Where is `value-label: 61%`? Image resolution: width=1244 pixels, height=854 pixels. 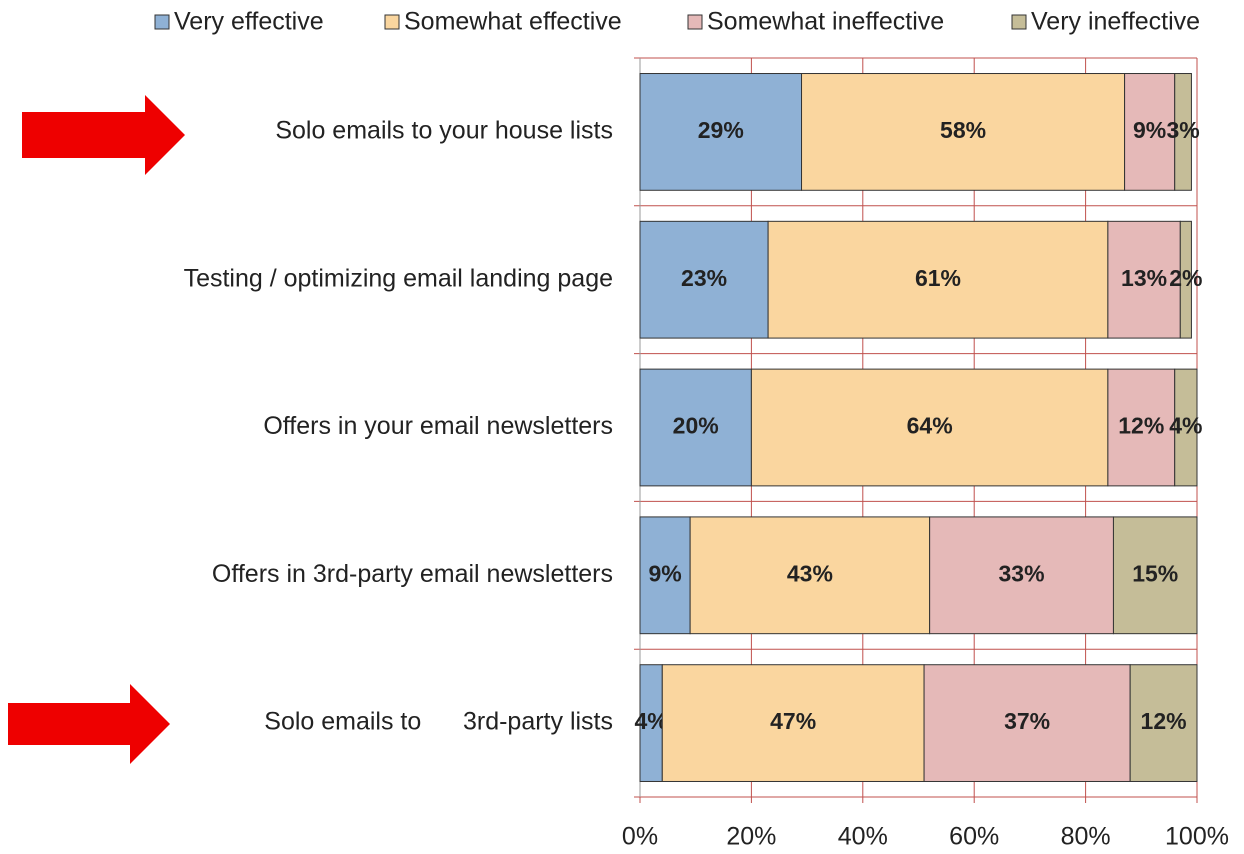
value-label: 61% is located at coordinates (938, 278).